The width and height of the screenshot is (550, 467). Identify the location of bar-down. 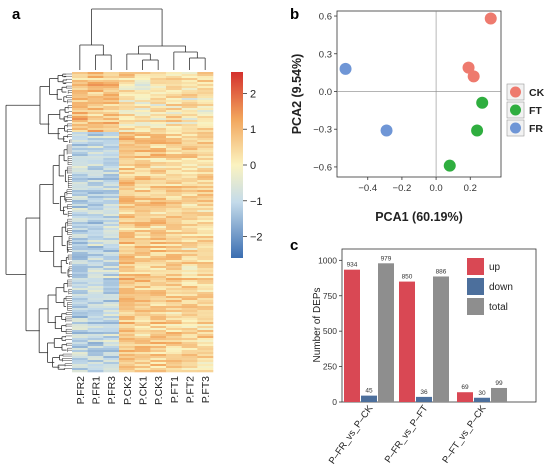
(369, 398).